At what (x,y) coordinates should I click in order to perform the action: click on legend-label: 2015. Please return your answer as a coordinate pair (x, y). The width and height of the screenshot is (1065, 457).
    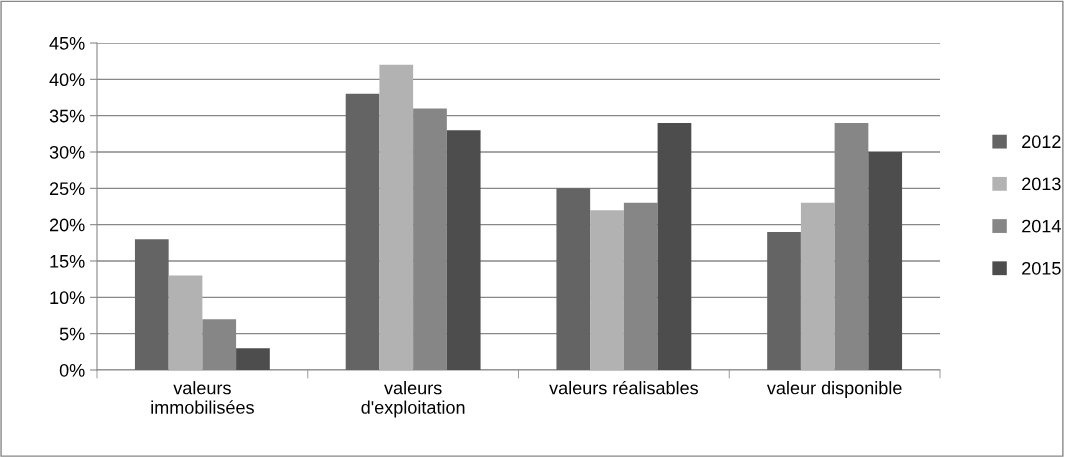
    Looking at the image, I should click on (1041, 268).